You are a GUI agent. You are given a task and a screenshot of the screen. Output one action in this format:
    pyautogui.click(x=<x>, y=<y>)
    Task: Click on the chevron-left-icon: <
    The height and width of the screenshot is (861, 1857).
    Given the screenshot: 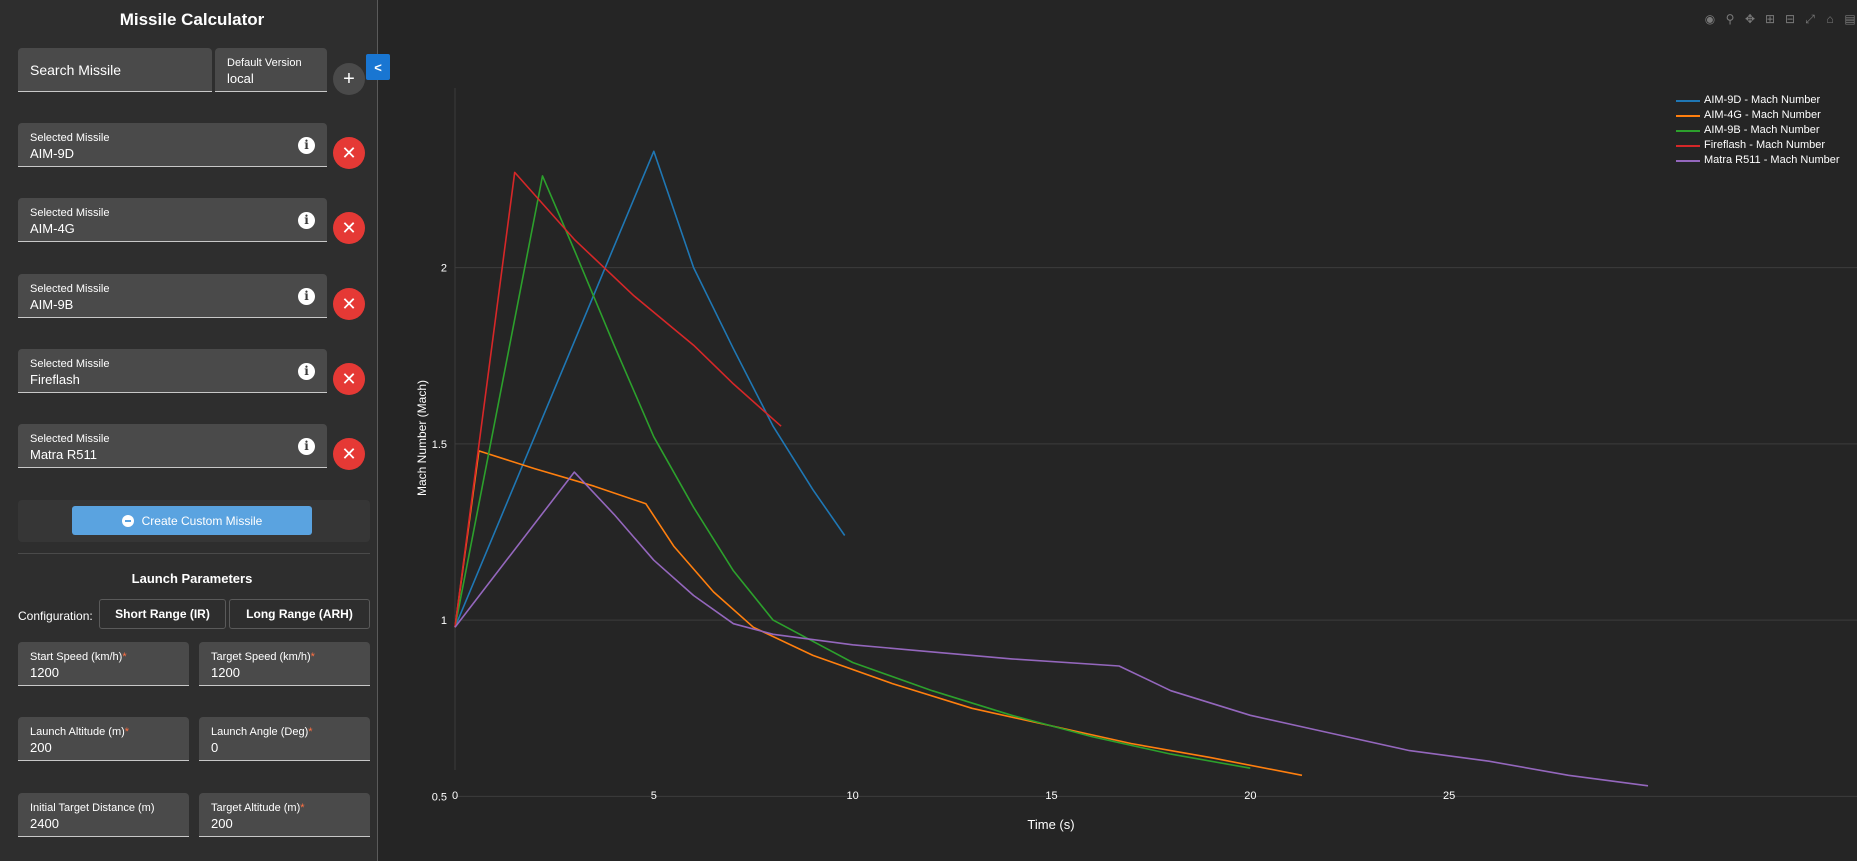 What is the action you would take?
    pyautogui.click(x=378, y=67)
    